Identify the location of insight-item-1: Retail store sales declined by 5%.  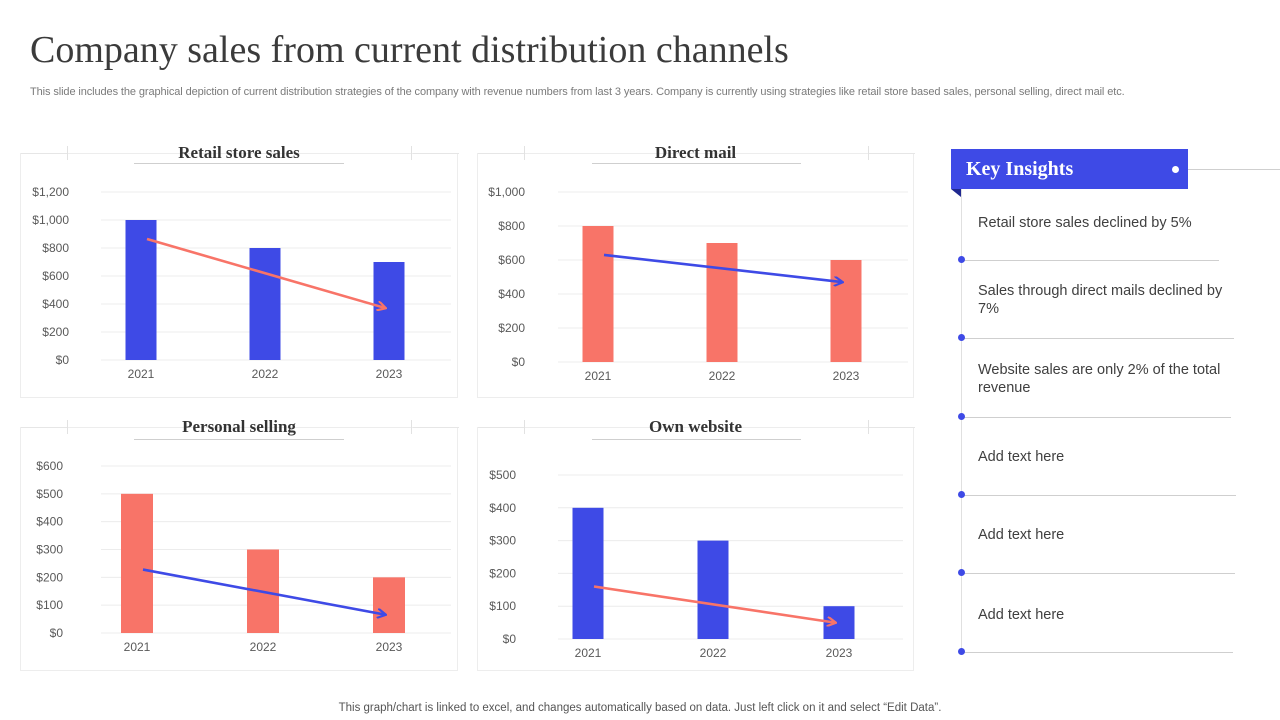
(1085, 223).